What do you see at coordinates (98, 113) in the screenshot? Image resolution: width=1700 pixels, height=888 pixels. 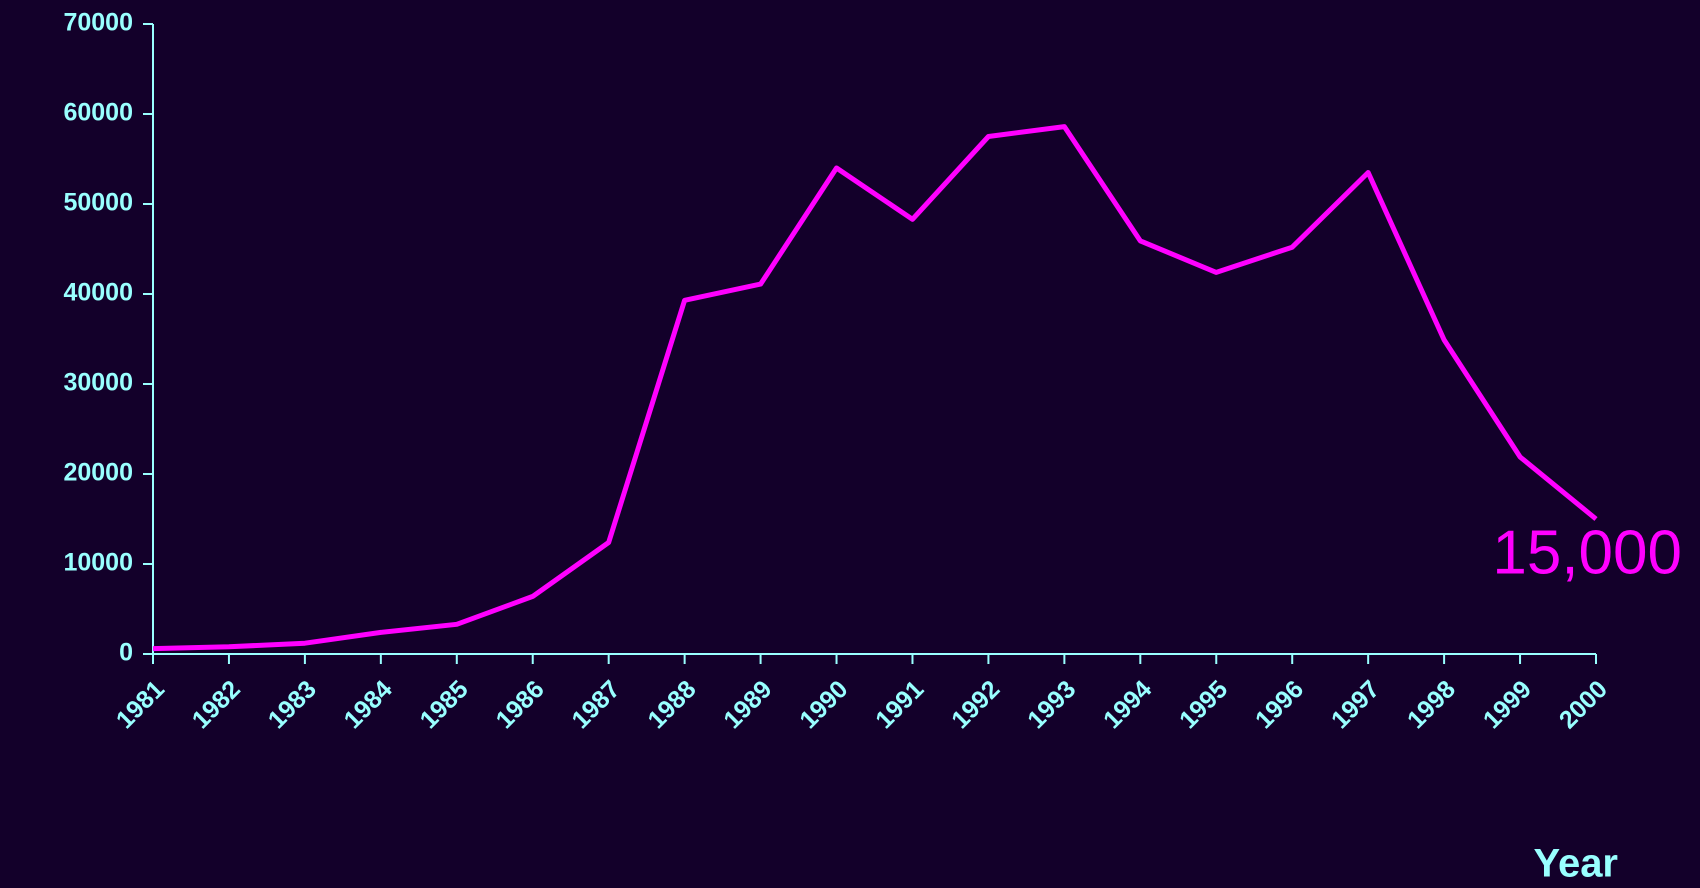 I see `y-tick-label: 60000` at bounding box center [98, 113].